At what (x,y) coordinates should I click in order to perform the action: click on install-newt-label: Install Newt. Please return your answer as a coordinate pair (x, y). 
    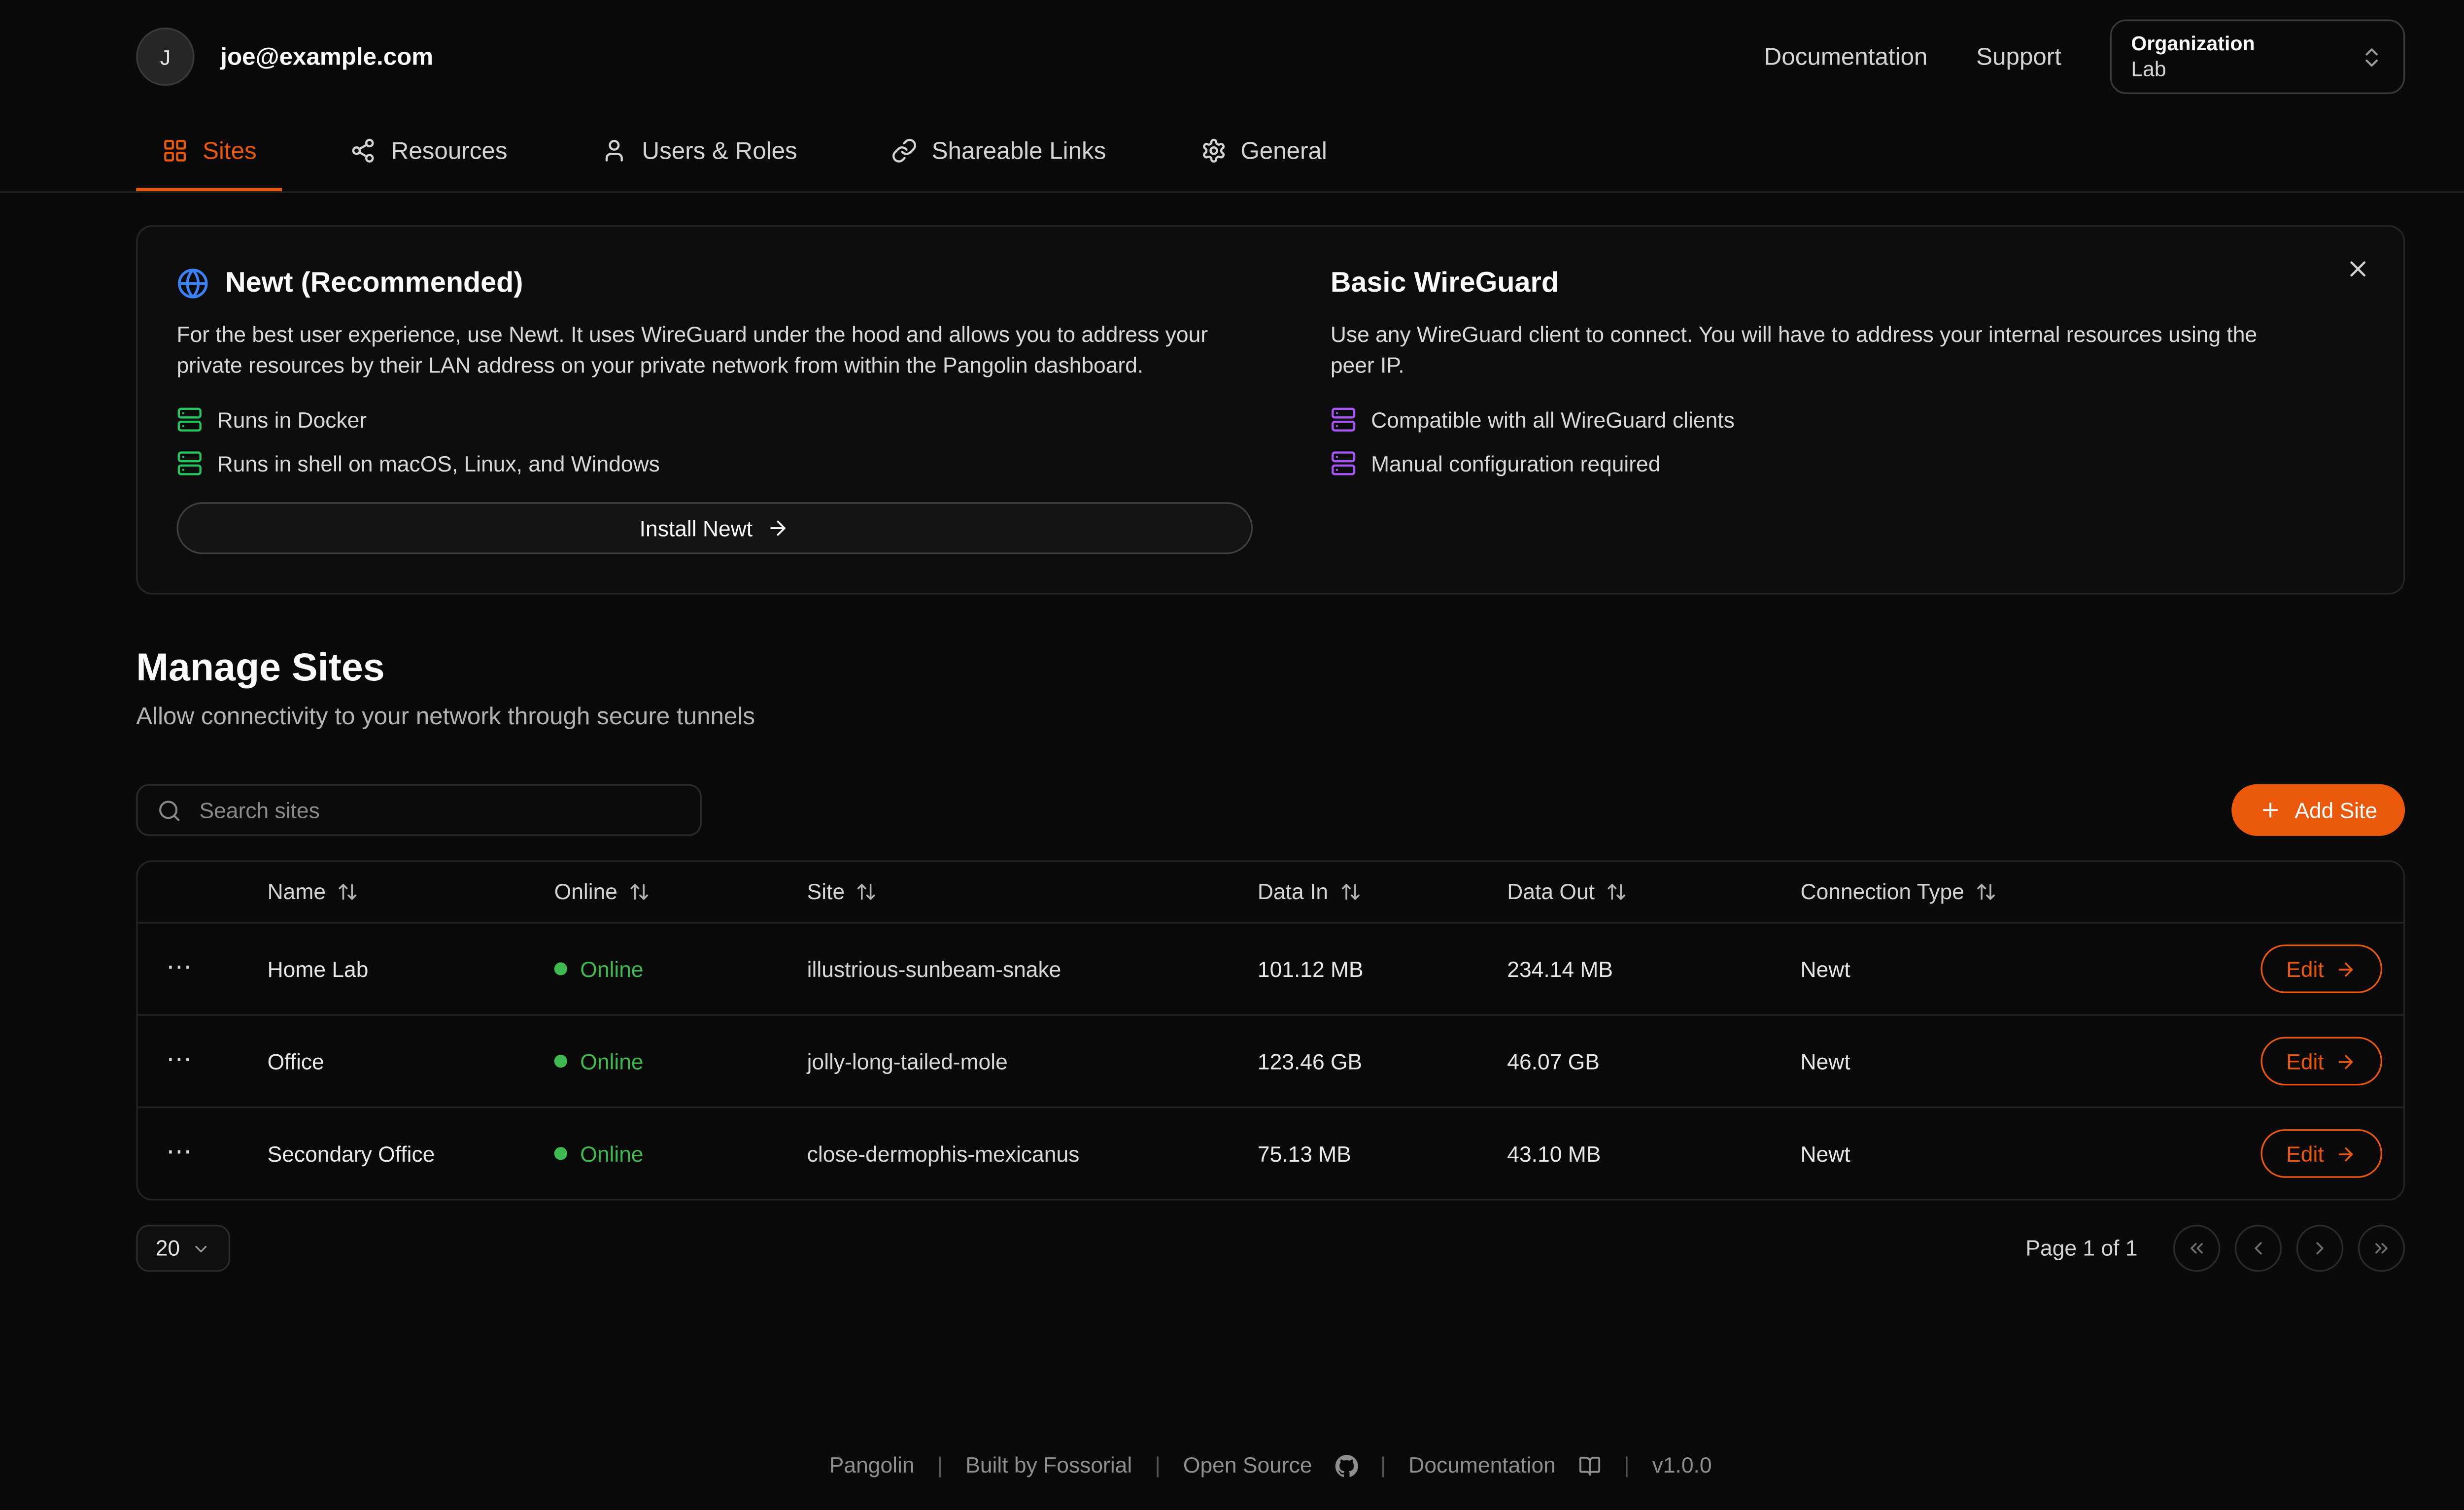
    Looking at the image, I should click on (696, 528).